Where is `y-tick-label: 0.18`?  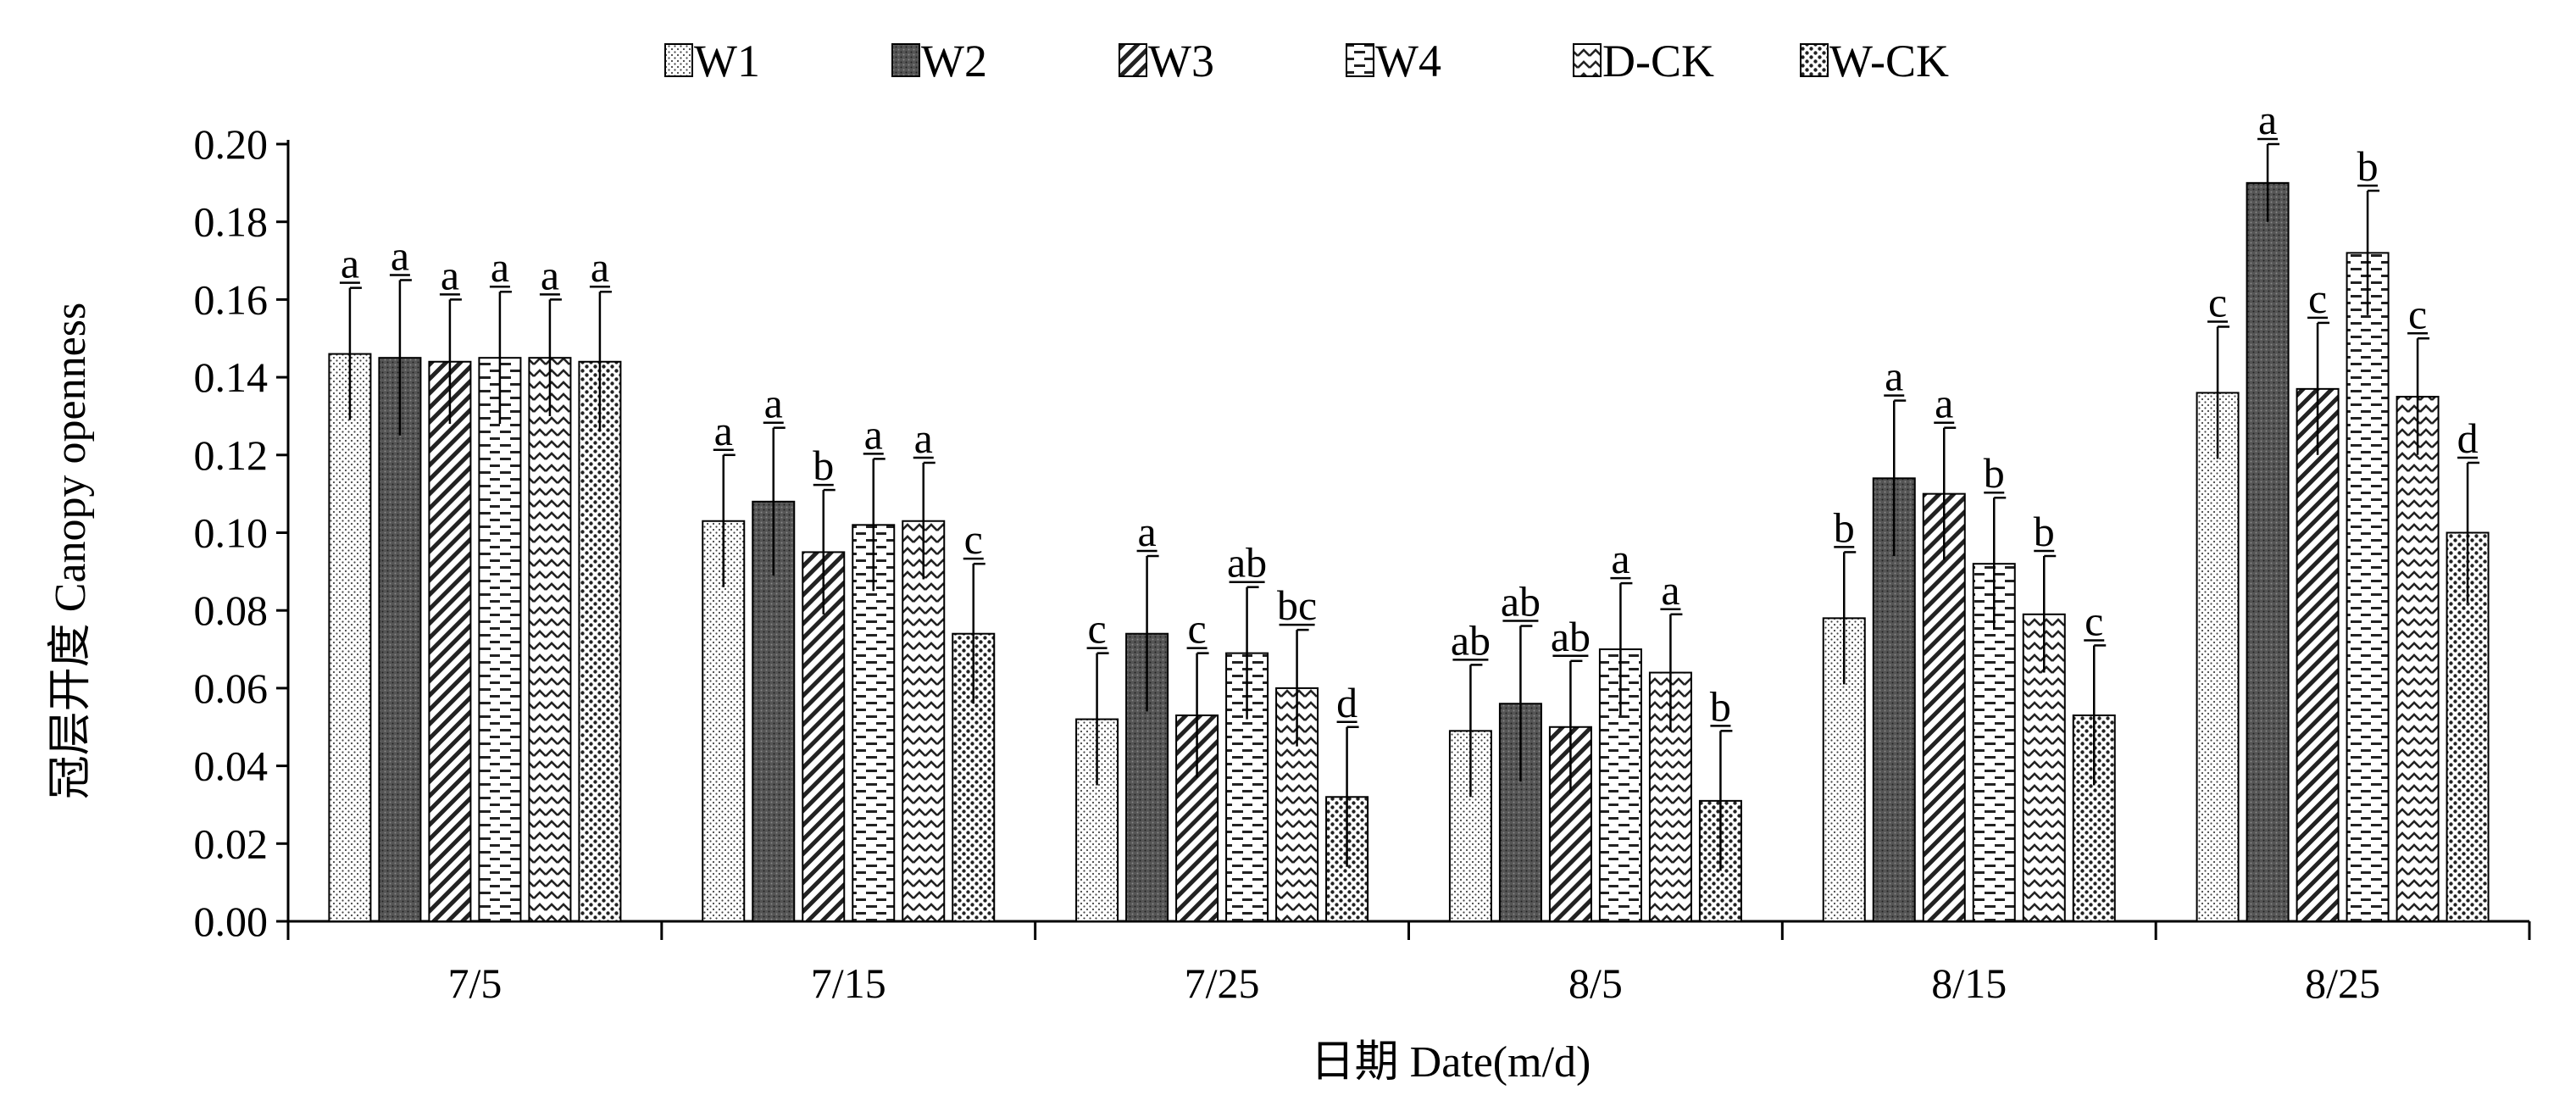
y-tick-label: 0.18 is located at coordinates (231, 222).